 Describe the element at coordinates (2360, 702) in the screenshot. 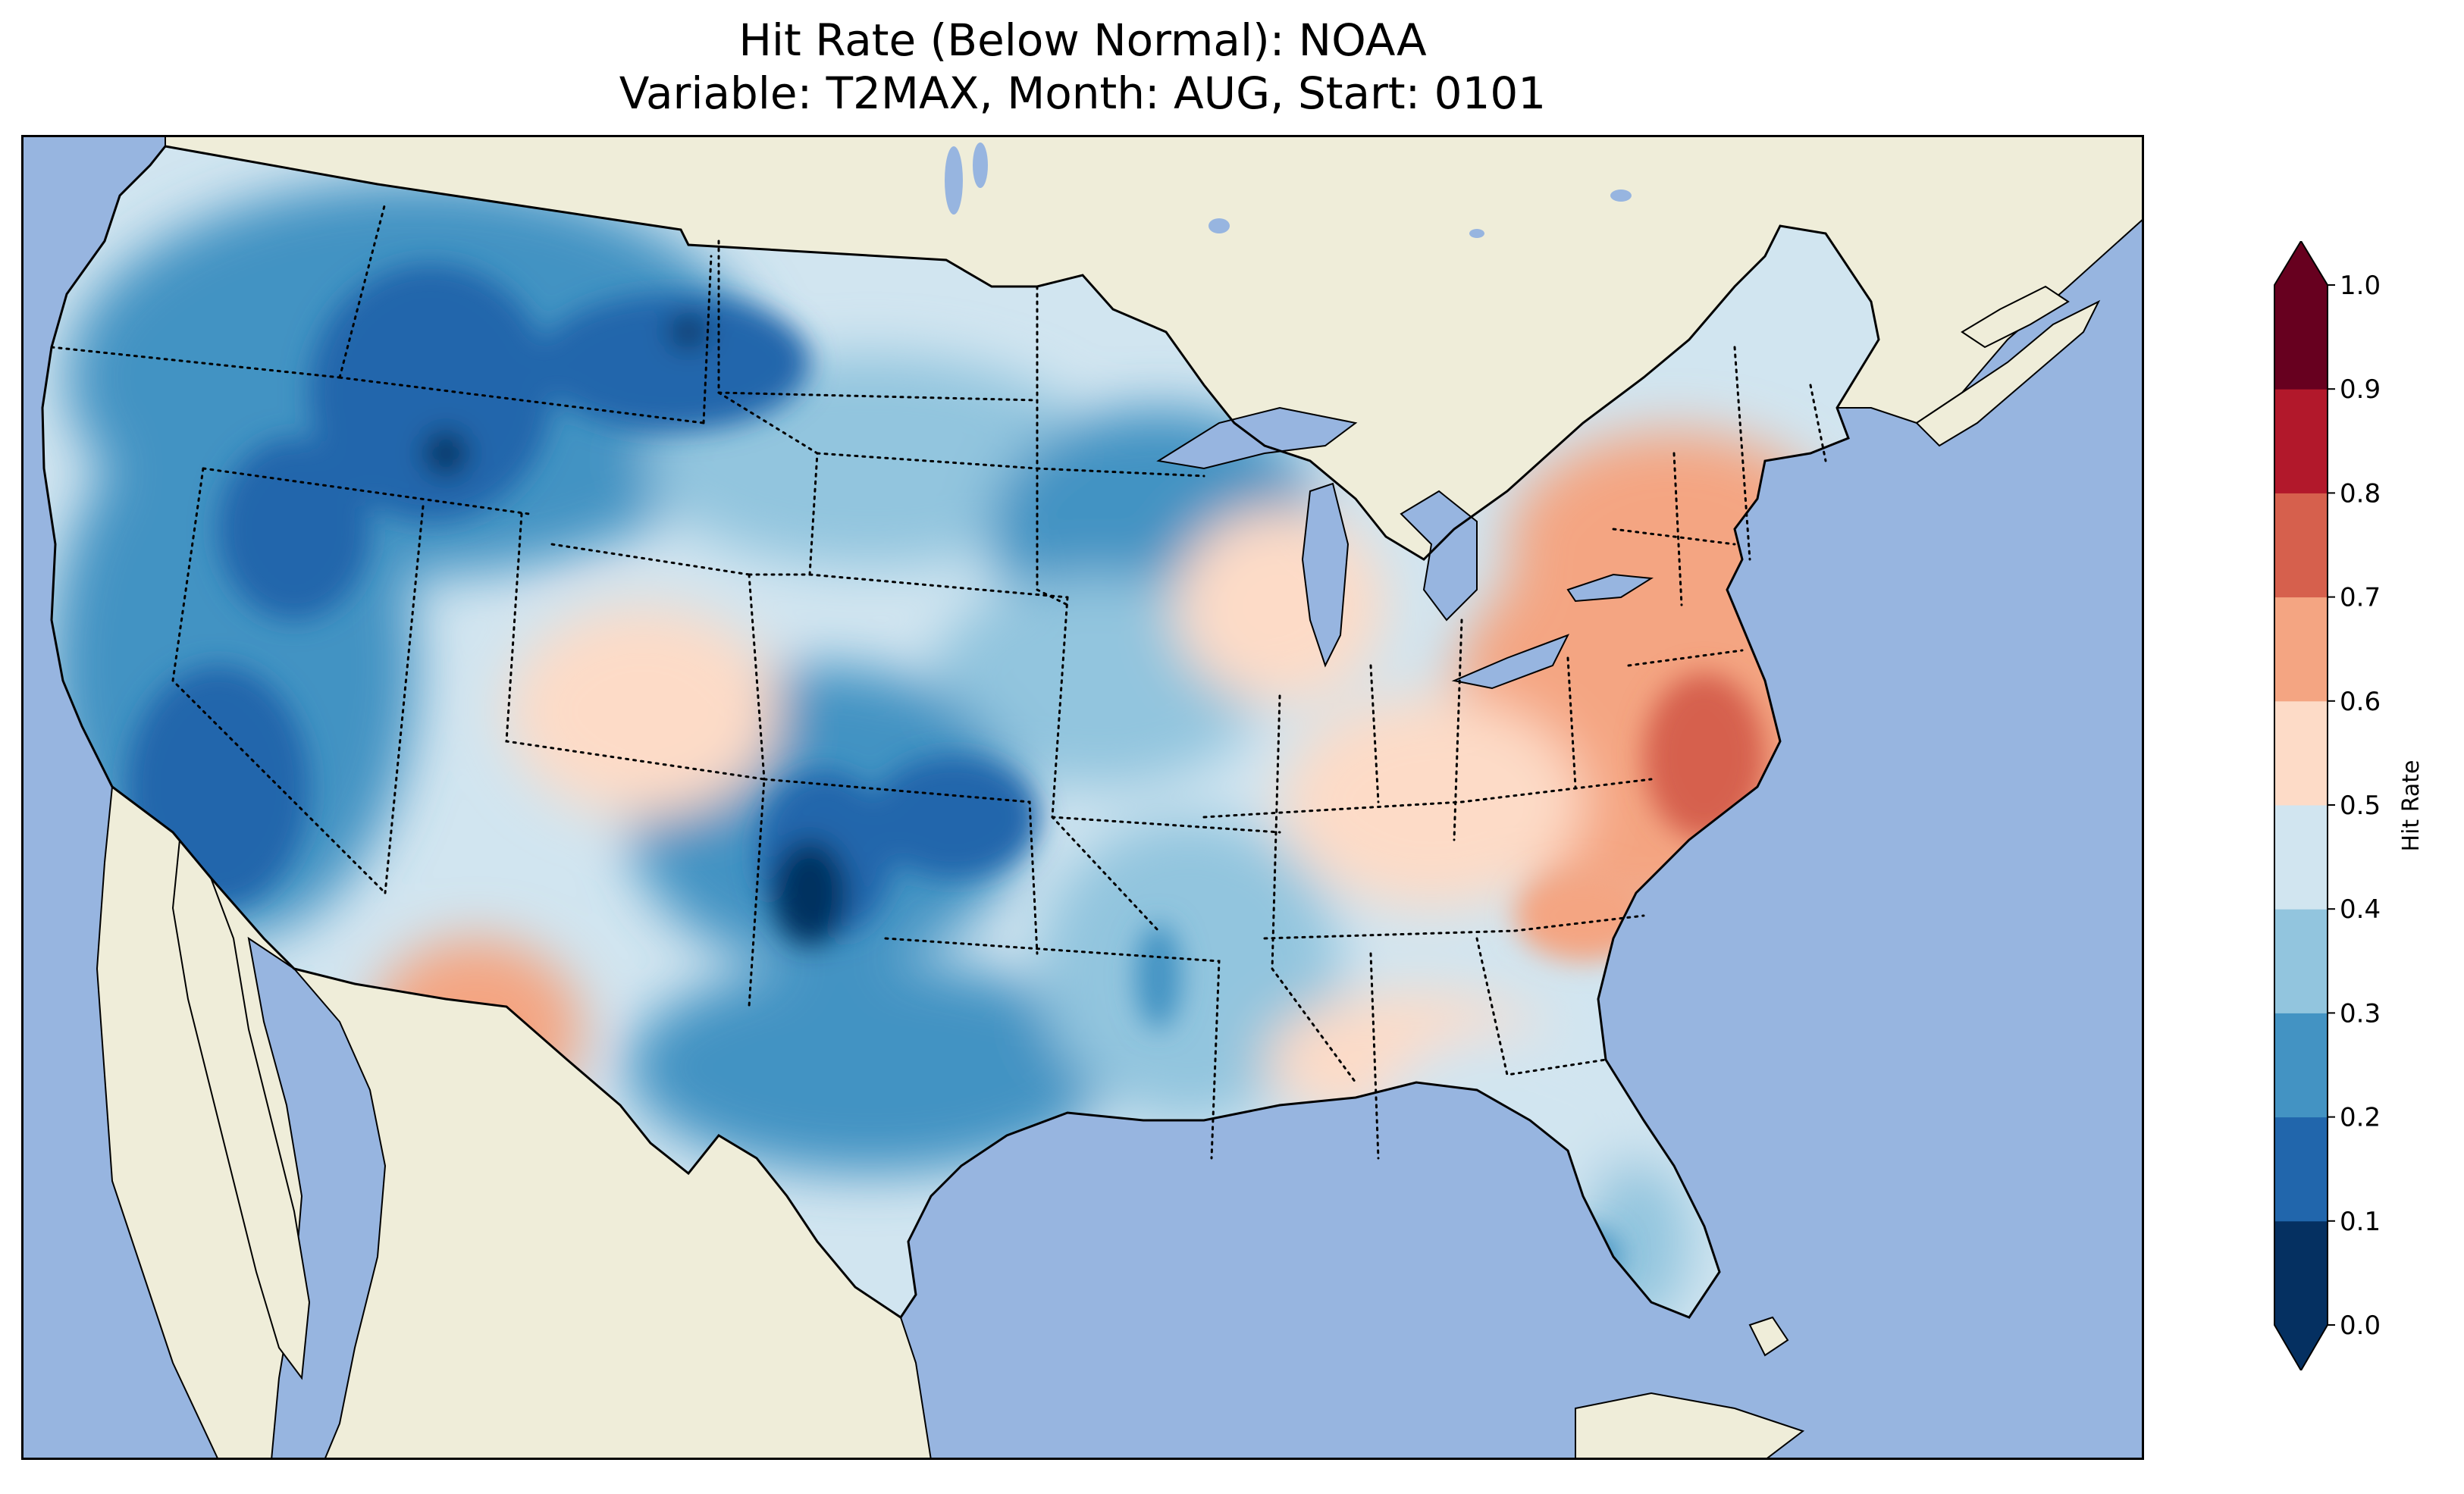

I see `colorbar-tick-label: 0.6` at that location.